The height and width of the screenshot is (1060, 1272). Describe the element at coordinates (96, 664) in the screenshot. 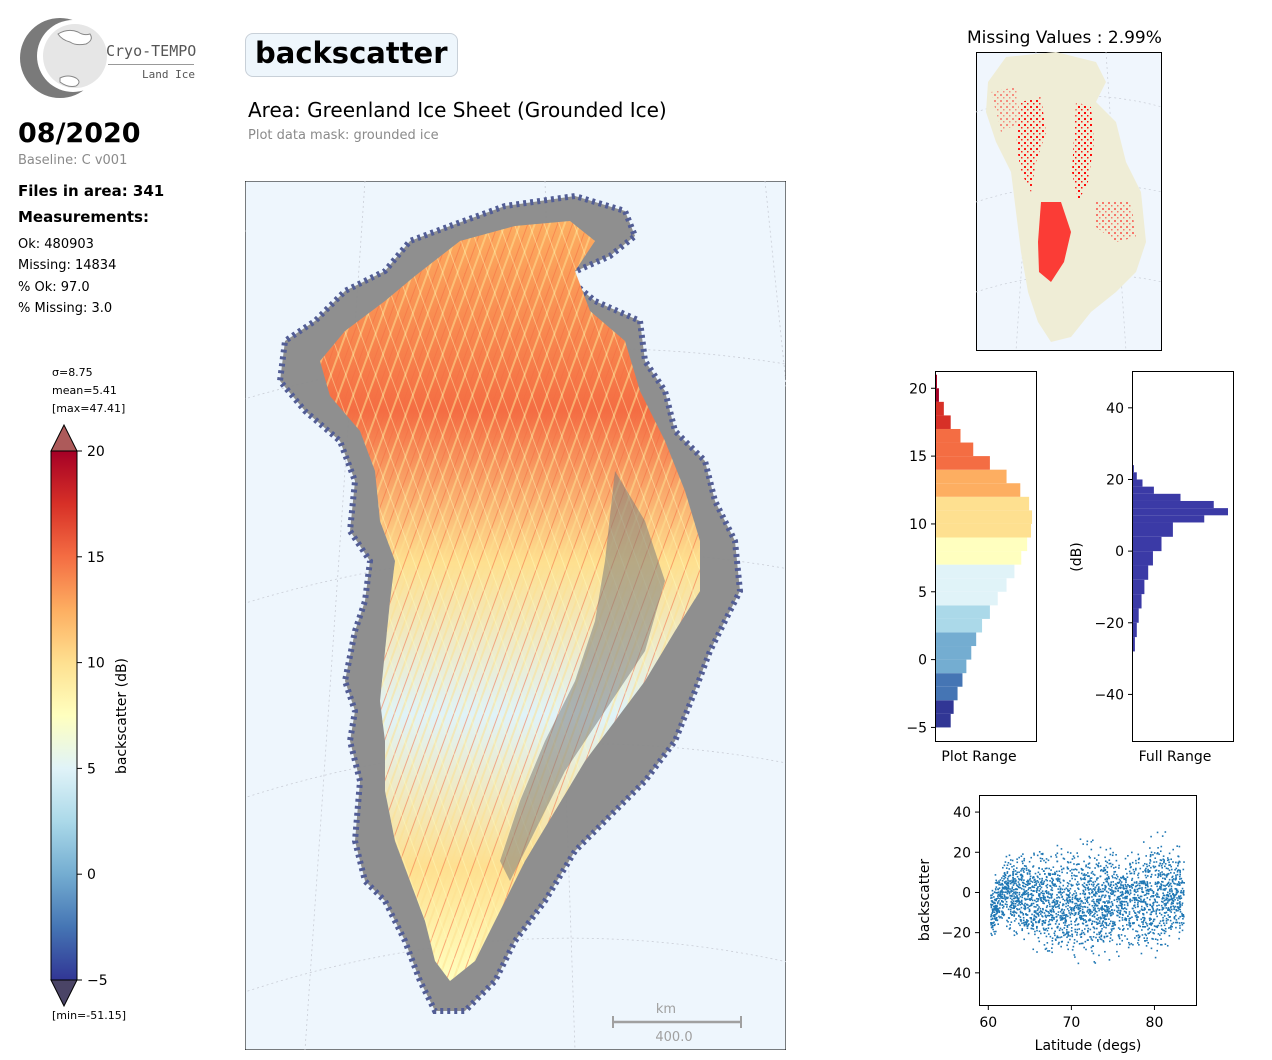

I see `colorbar-tick-label: 10` at that location.